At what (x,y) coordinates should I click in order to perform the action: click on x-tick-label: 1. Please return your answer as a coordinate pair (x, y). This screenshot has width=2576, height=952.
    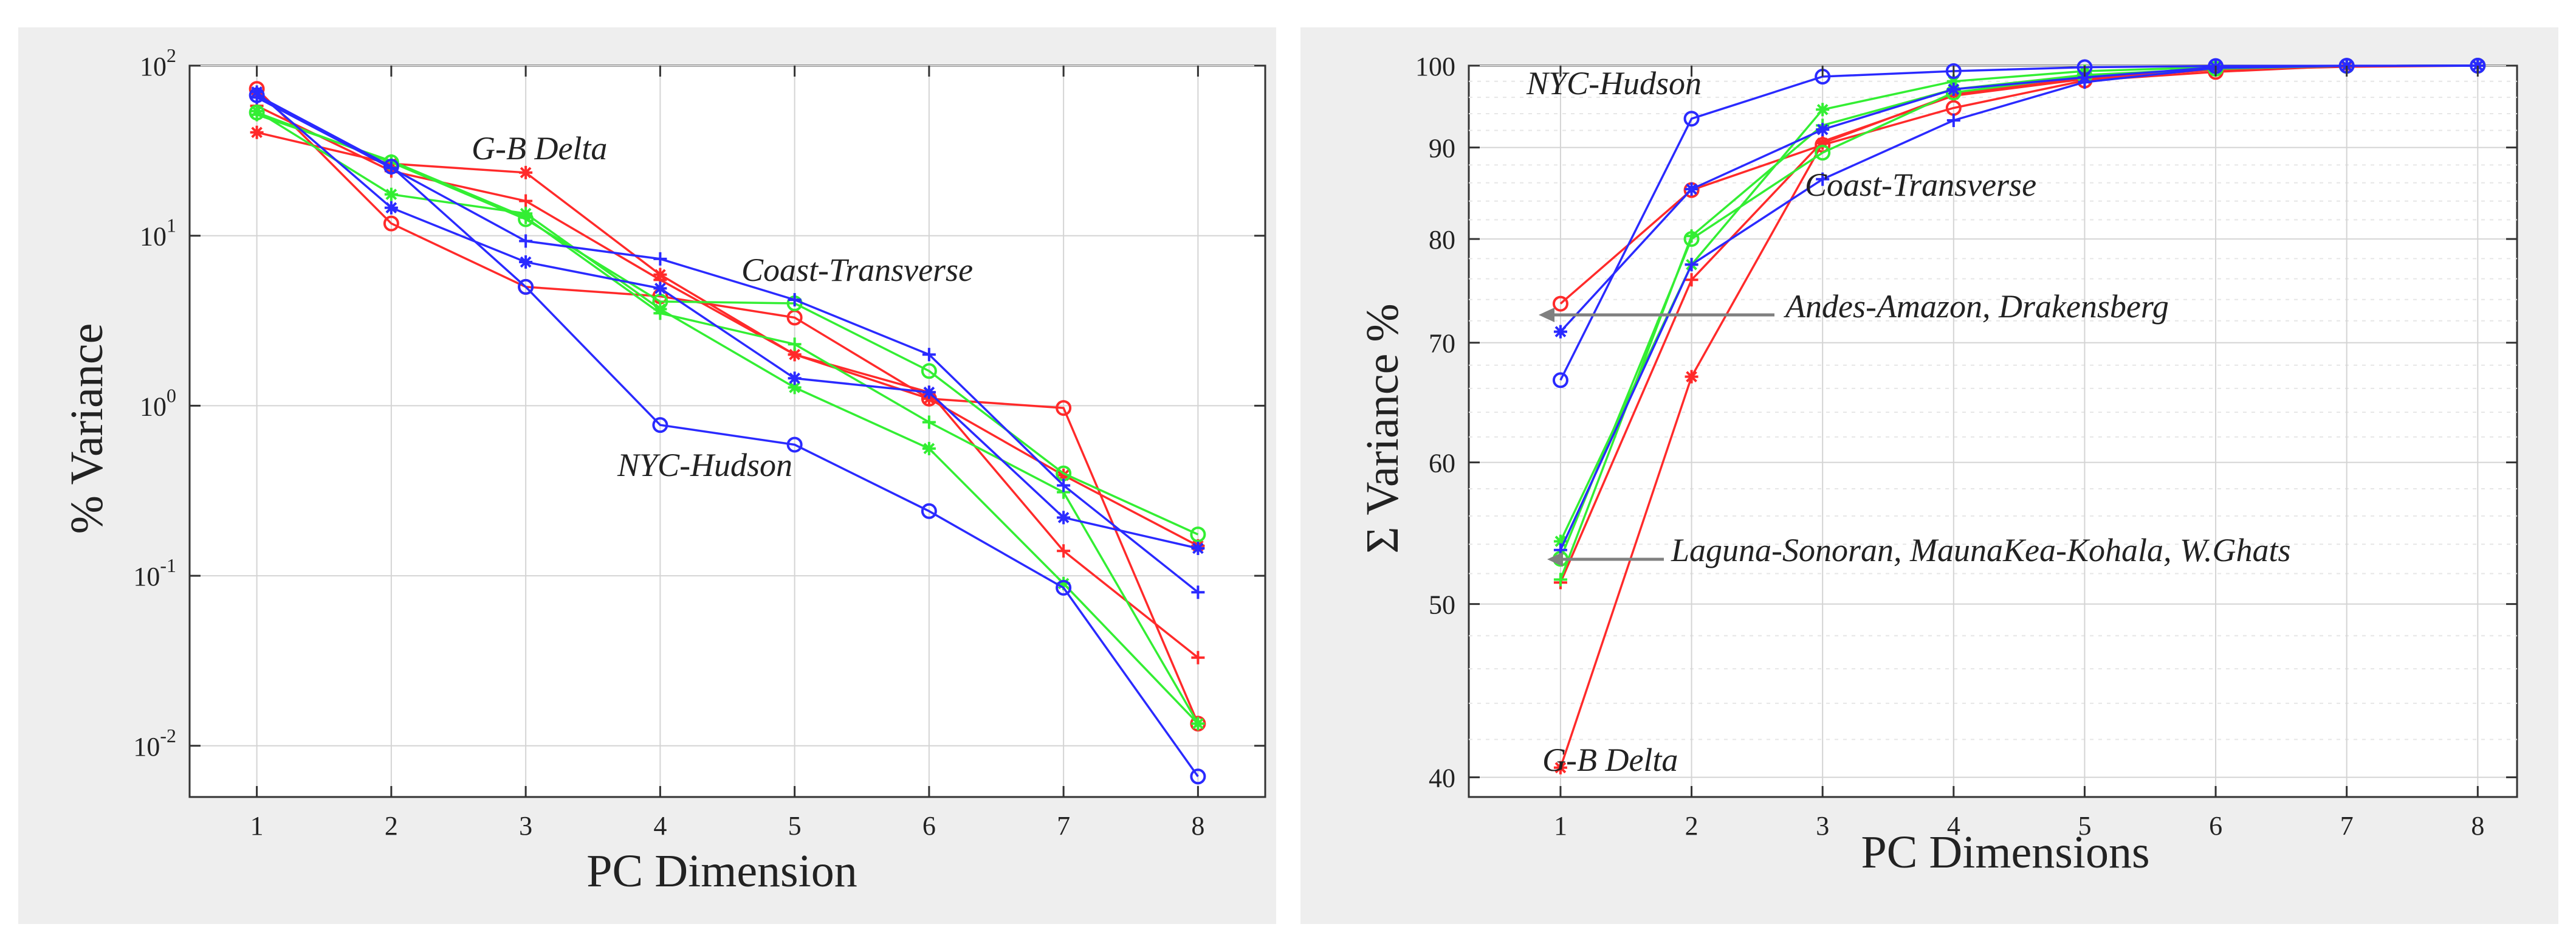
    Looking at the image, I should click on (1560, 826).